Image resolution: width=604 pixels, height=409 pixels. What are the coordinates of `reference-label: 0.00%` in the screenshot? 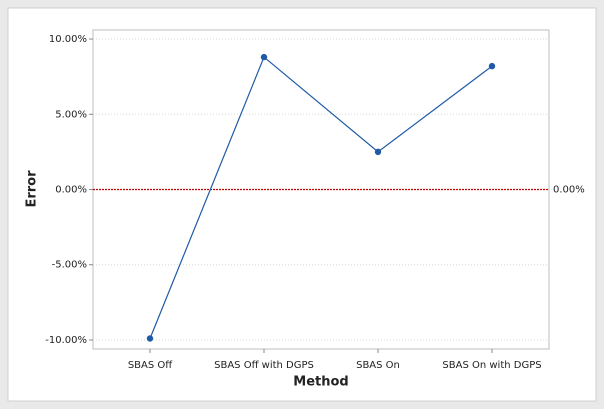 It's located at (569, 190).